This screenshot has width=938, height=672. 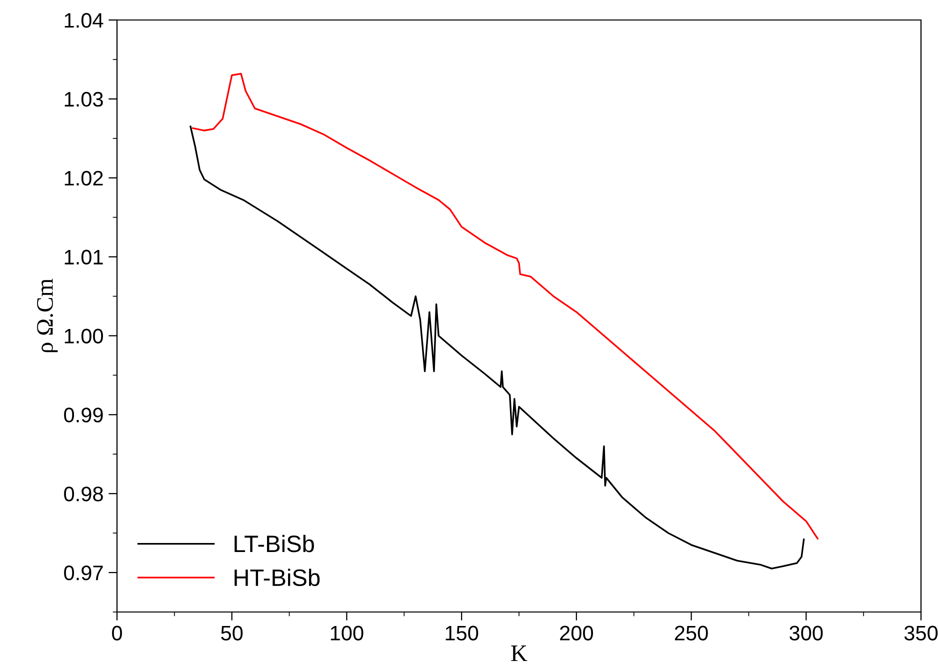 What do you see at coordinates (277, 577) in the screenshot?
I see `legend-label: HT-BiSb` at bounding box center [277, 577].